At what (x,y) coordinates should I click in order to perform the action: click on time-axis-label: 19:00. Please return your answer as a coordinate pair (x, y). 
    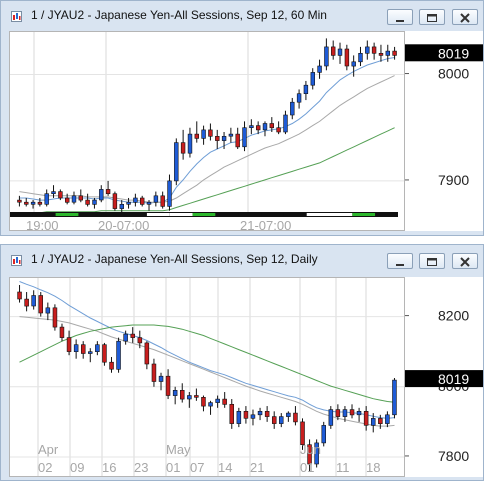
    Looking at the image, I should click on (42, 224).